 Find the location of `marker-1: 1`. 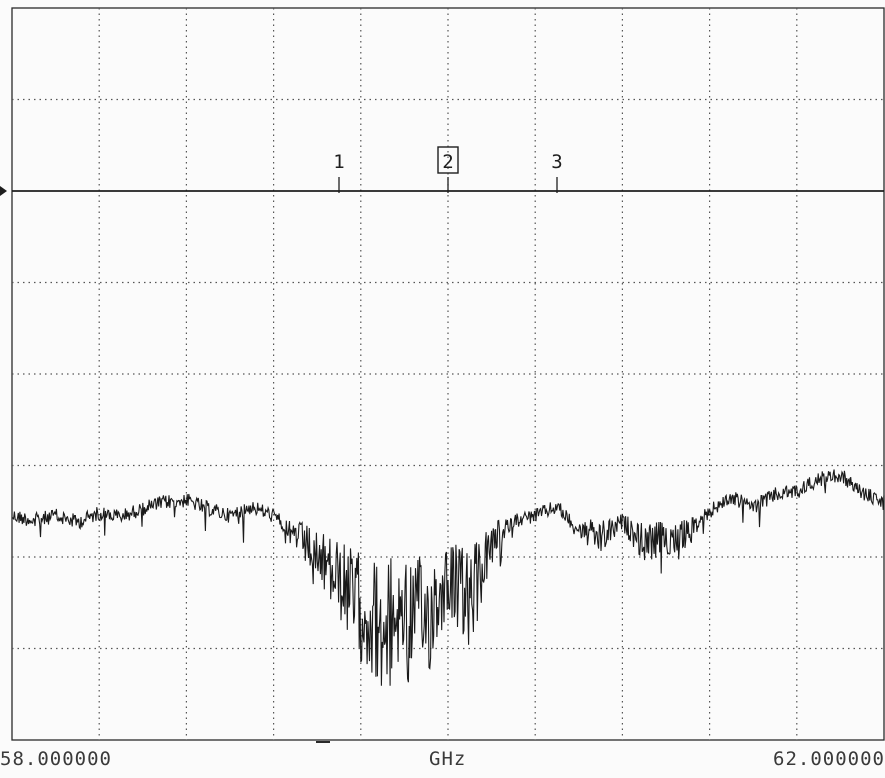

marker-1: 1 is located at coordinates (338, 162).